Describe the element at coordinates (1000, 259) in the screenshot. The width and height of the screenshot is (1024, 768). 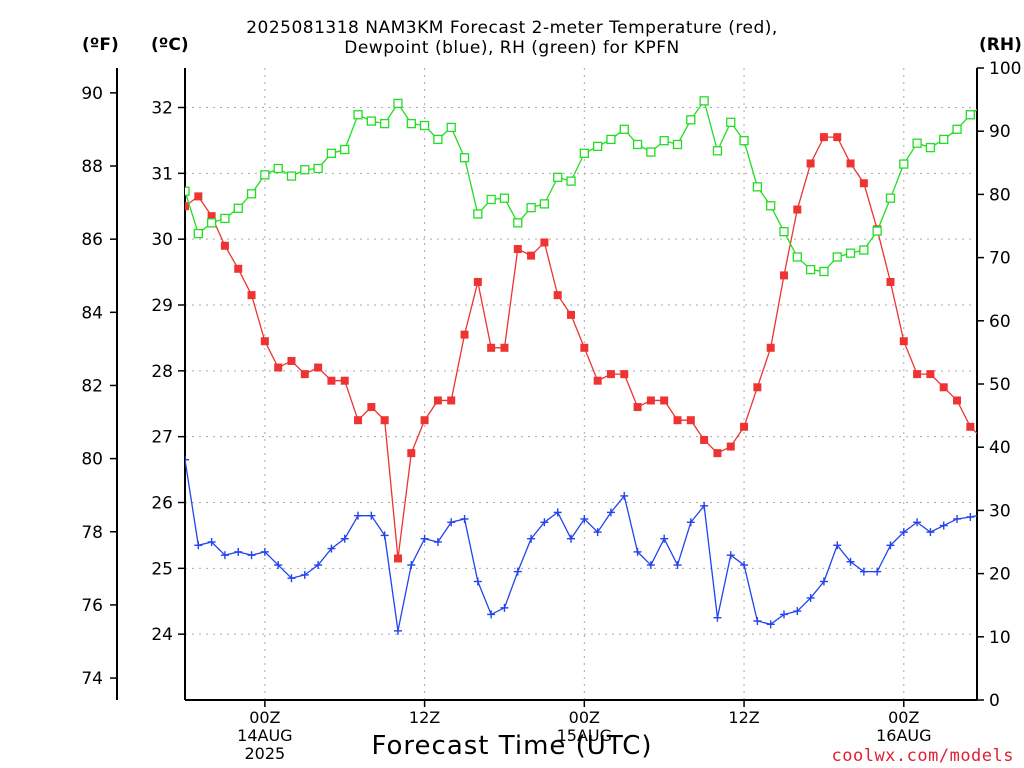
I see `rh-tick-label: 70` at that location.